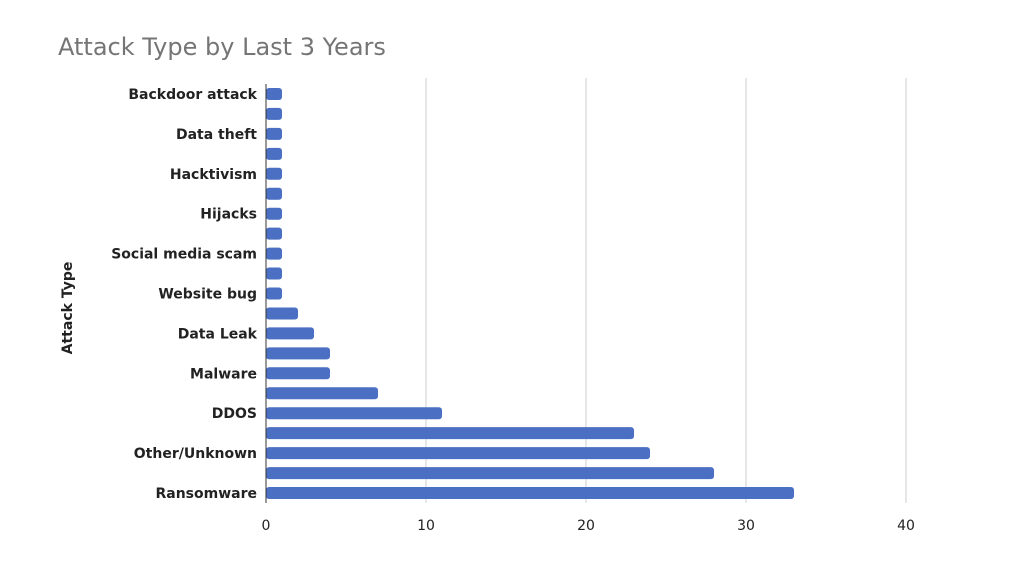  What do you see at coordinates (222, 47) in the screenshot?
I see `chart-title: Attack Type by Last 3 Years` at bounding box center [222, 47].